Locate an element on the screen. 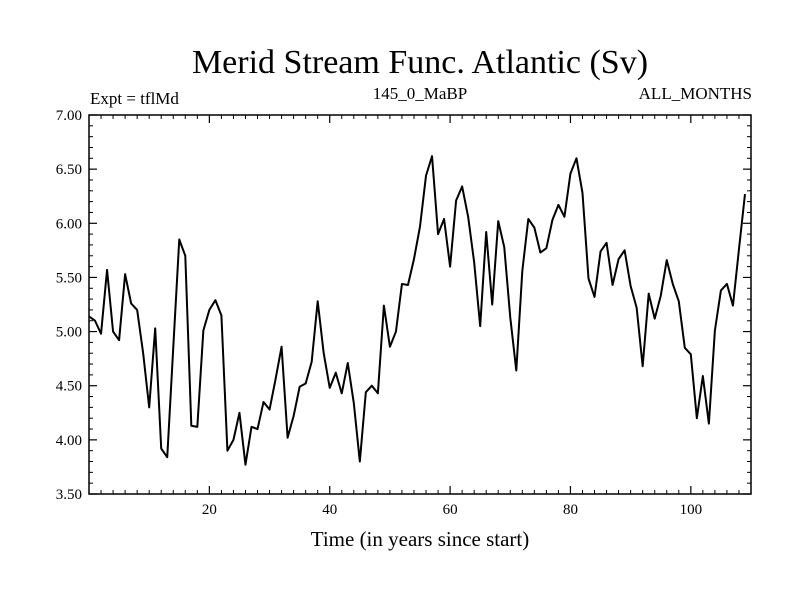  period-label: 145_0_MaBP is located at coordinates (420, 93).